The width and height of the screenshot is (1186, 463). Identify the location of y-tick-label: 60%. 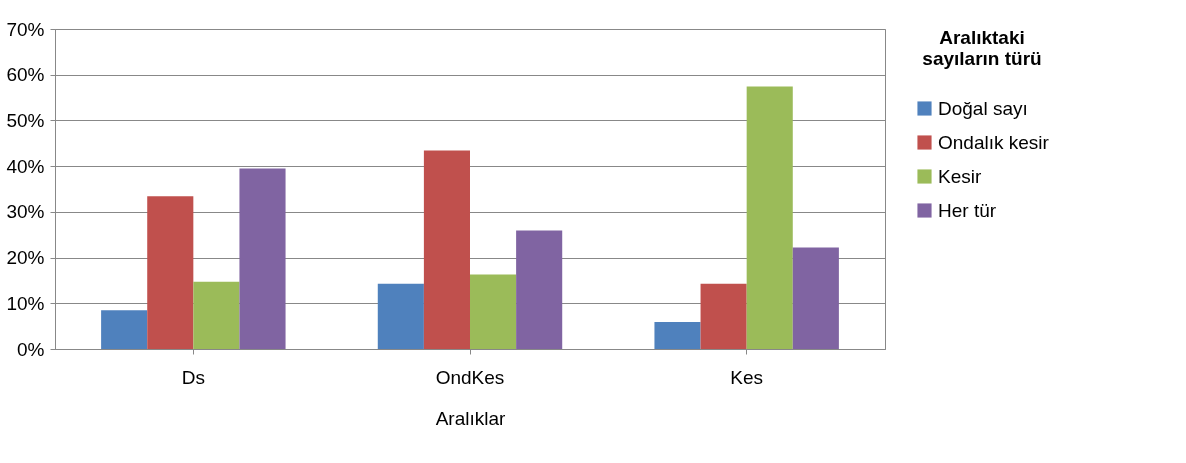
(25, 75).